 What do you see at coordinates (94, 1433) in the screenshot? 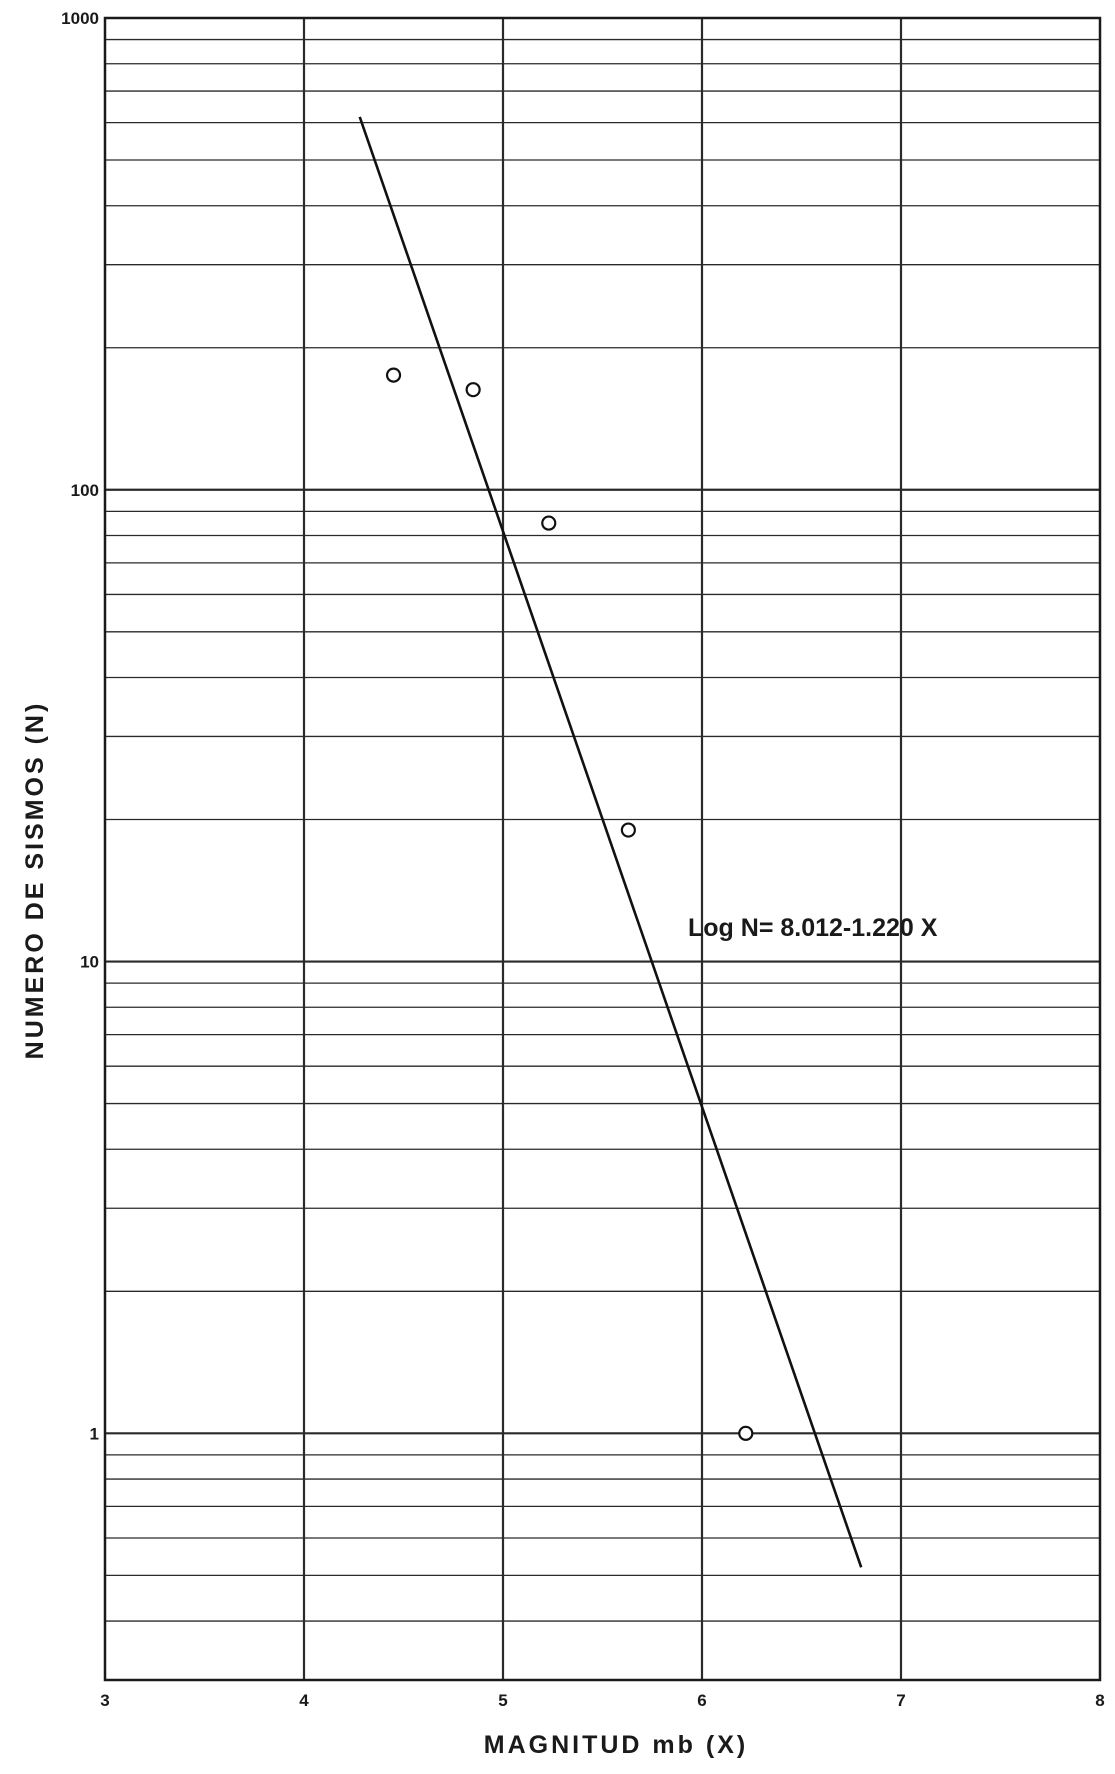
I see `y-tick-label: 1` at bounding box center [94, 1433].